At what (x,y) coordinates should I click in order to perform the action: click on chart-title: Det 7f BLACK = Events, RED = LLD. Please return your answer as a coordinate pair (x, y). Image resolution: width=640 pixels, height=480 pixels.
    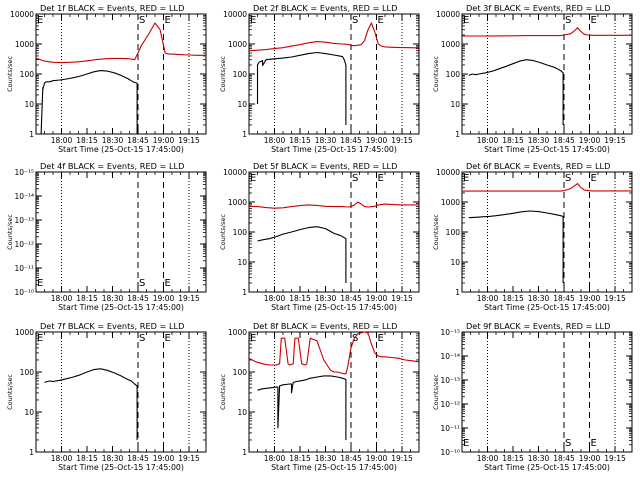
    Looking at the image, I should click on (112, 326).